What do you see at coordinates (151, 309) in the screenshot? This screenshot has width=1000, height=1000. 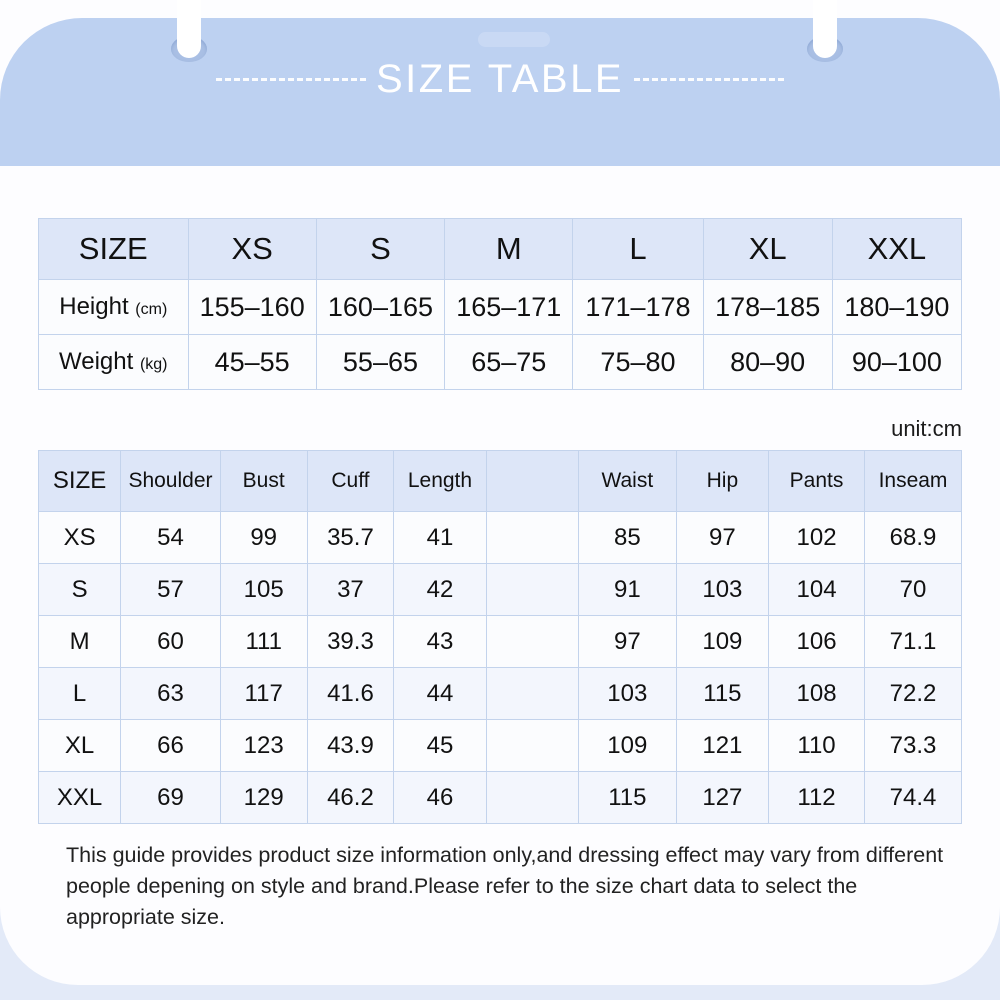 I see `row-header-unit: (cm)` at bounding box center [151, 309].